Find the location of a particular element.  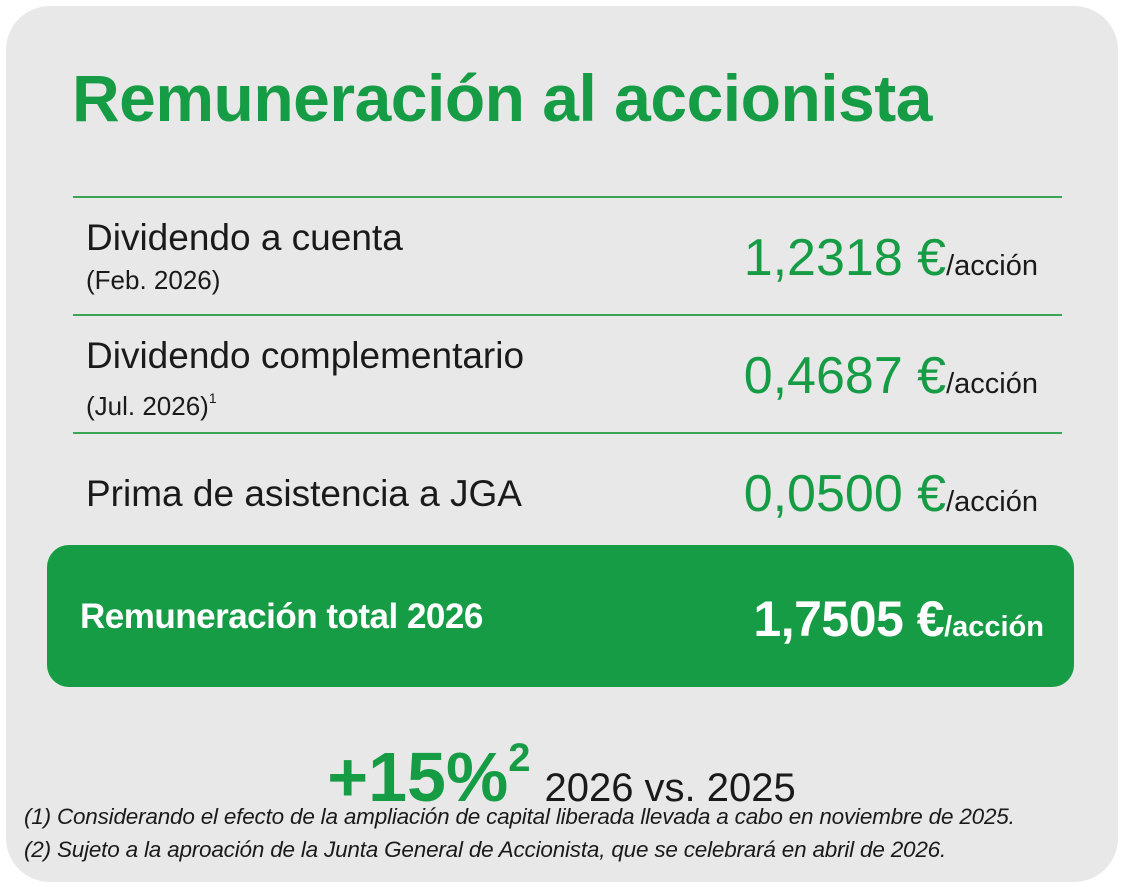

value-amount: 0,4687 € is located at coordinates (845, 376).